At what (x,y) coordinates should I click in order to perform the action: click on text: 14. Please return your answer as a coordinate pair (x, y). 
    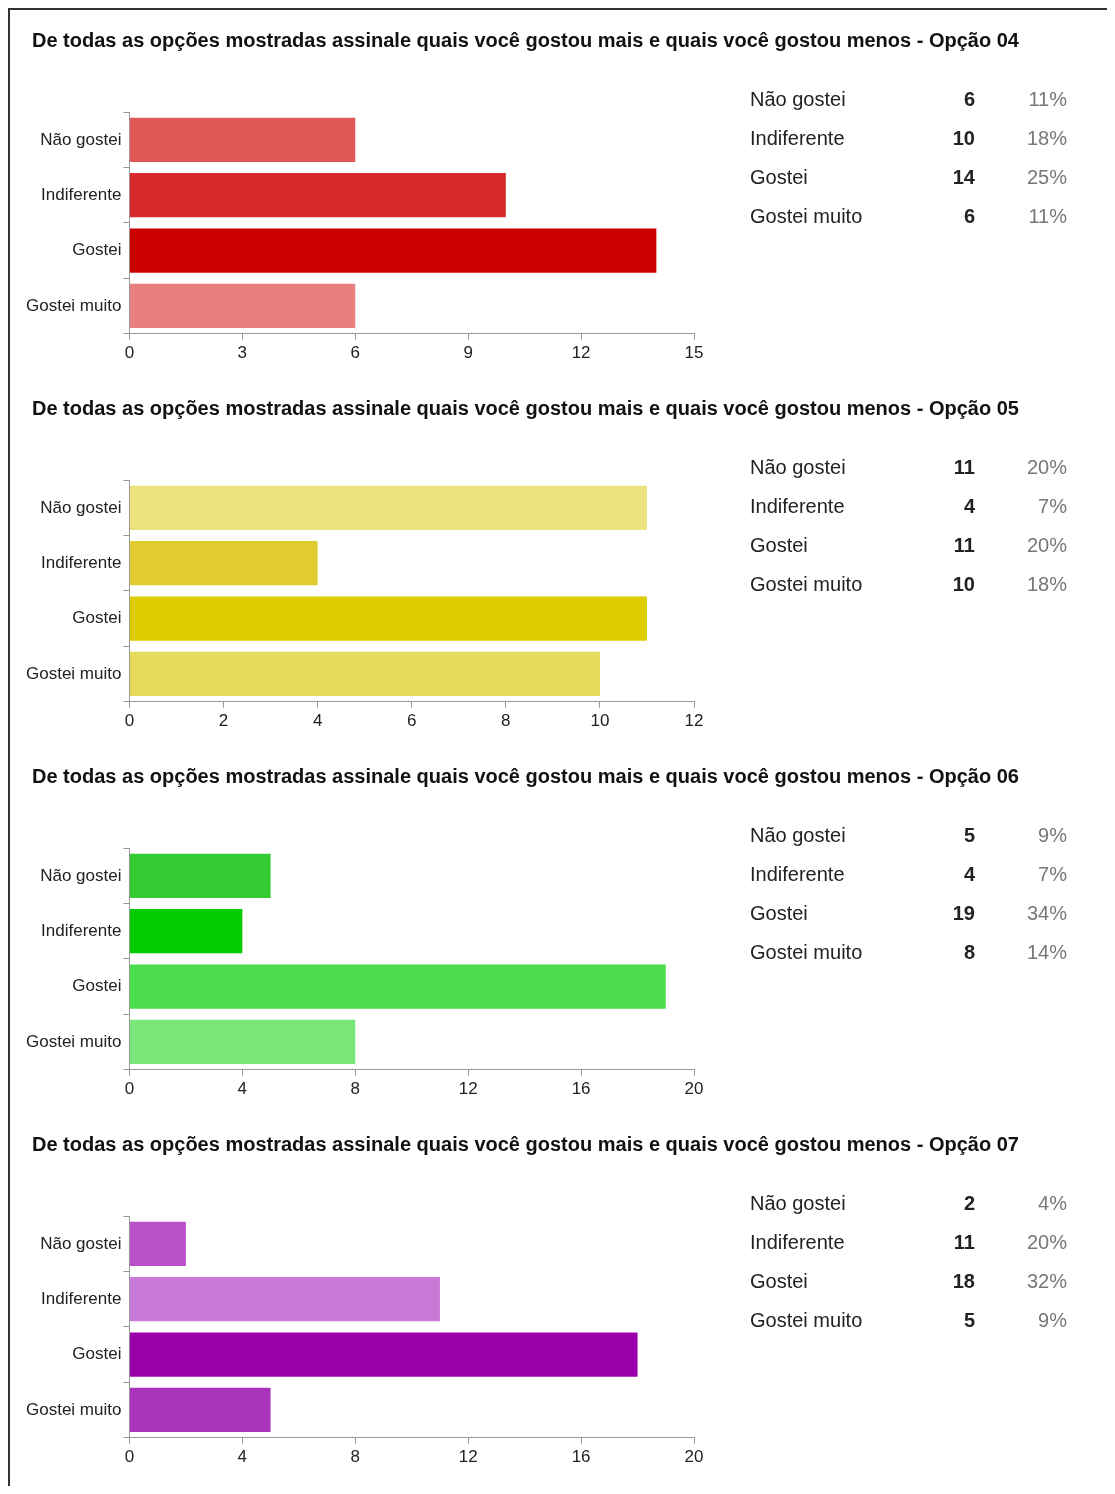
    Looking at the image, I should click on (963, 177).